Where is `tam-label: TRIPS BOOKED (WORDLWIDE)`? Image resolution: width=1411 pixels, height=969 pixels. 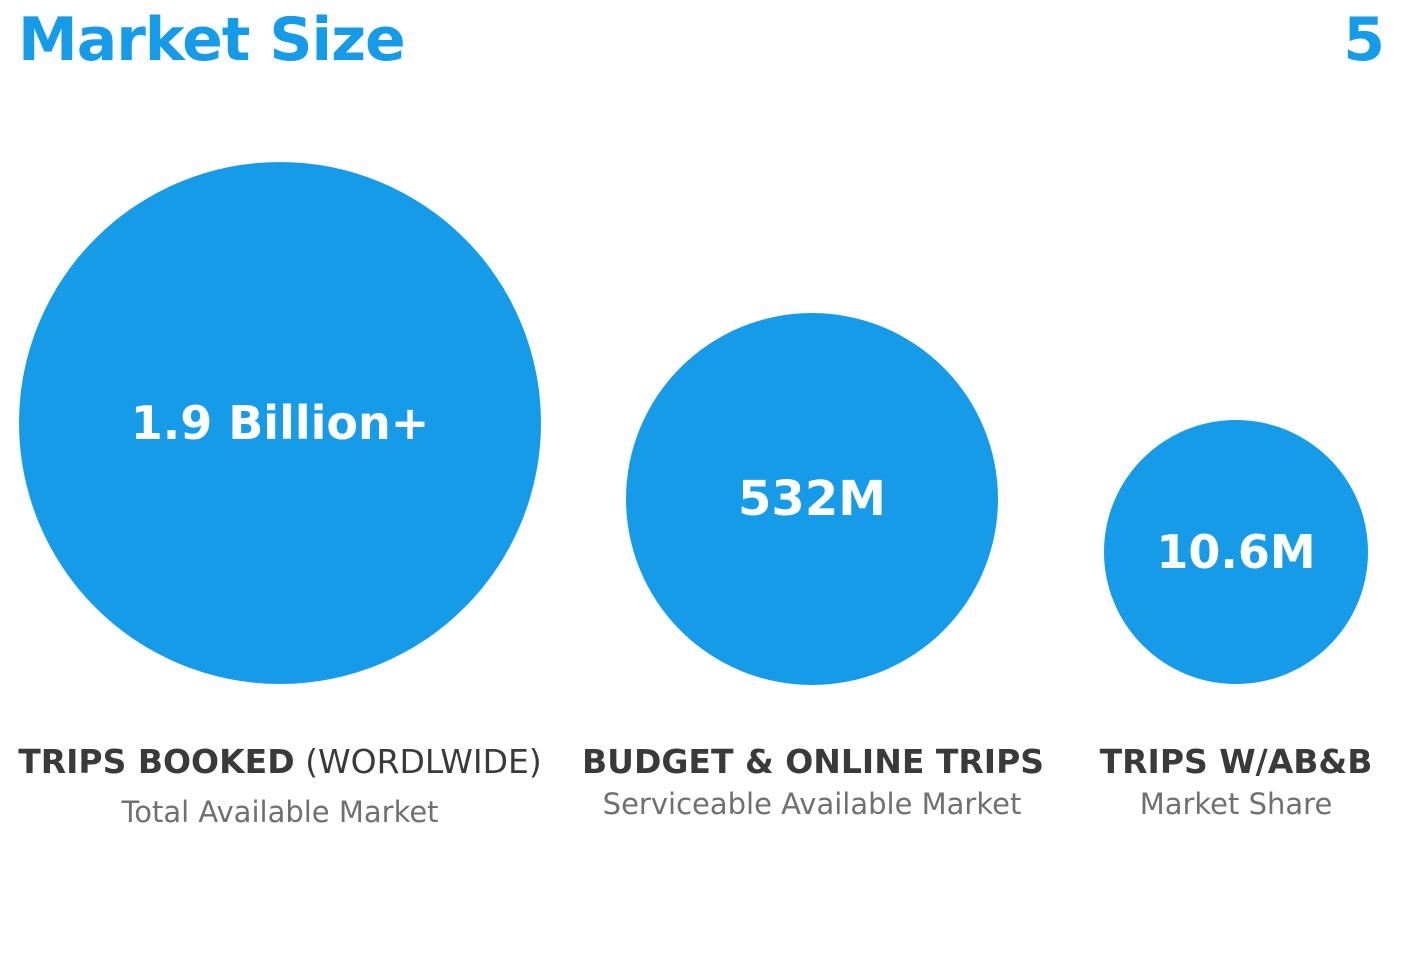 tam-label: TRIPS BOOKED (WORDLWIDE) is located at coordinates (280, 762).